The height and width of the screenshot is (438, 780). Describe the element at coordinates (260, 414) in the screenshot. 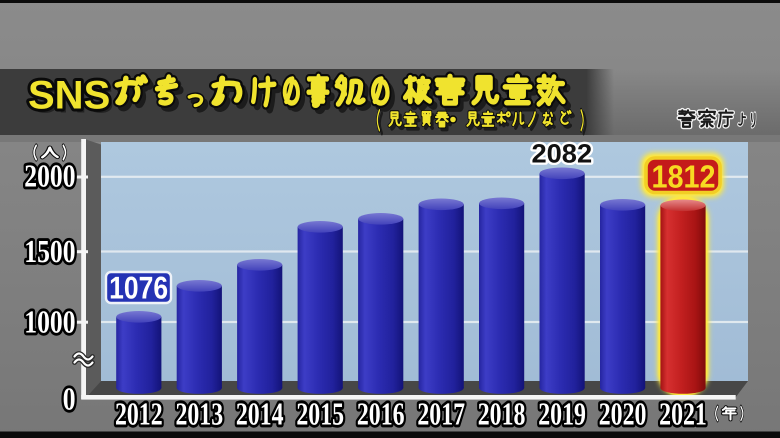

I see `svg-text: 2014` at that location.